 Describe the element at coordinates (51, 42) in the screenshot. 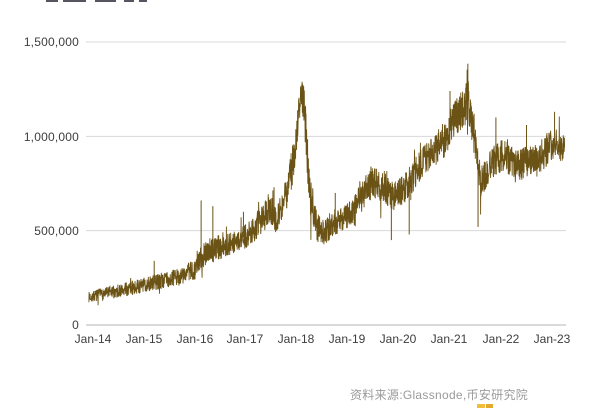

I see `y-tick-label: 1,500,000` at that location.